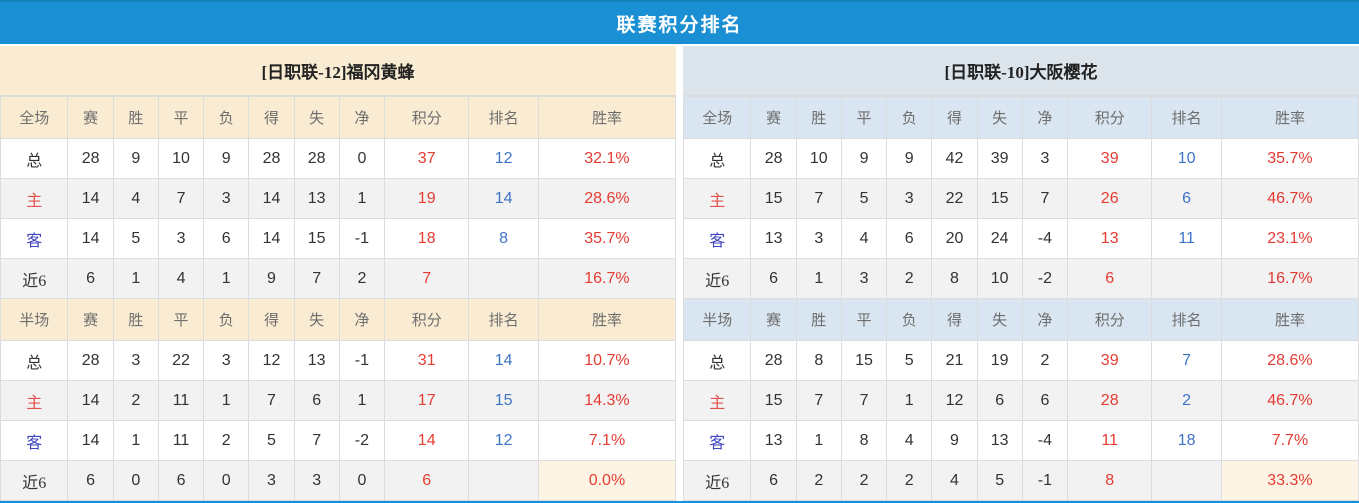  I want to click on points-cell: 17, so click(427, 400).